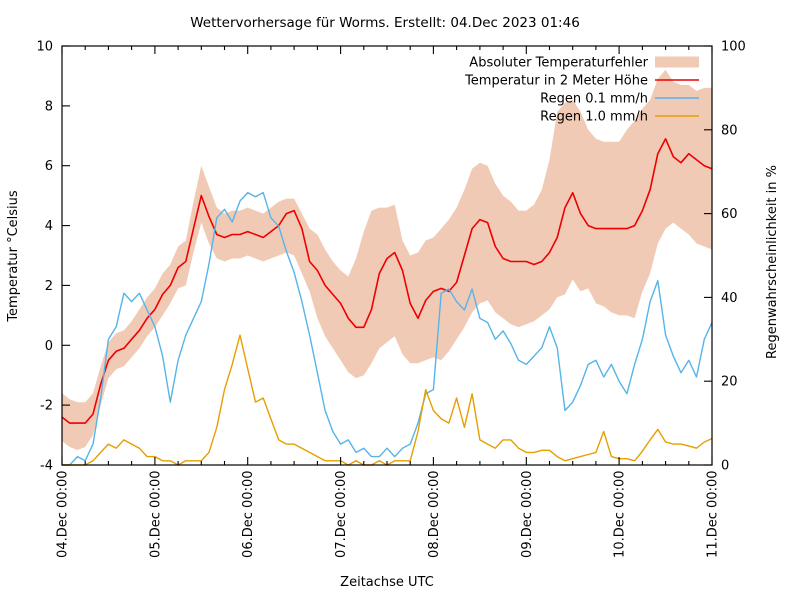  I want to click on y-left-tick-label: 0, so click(49, 346).